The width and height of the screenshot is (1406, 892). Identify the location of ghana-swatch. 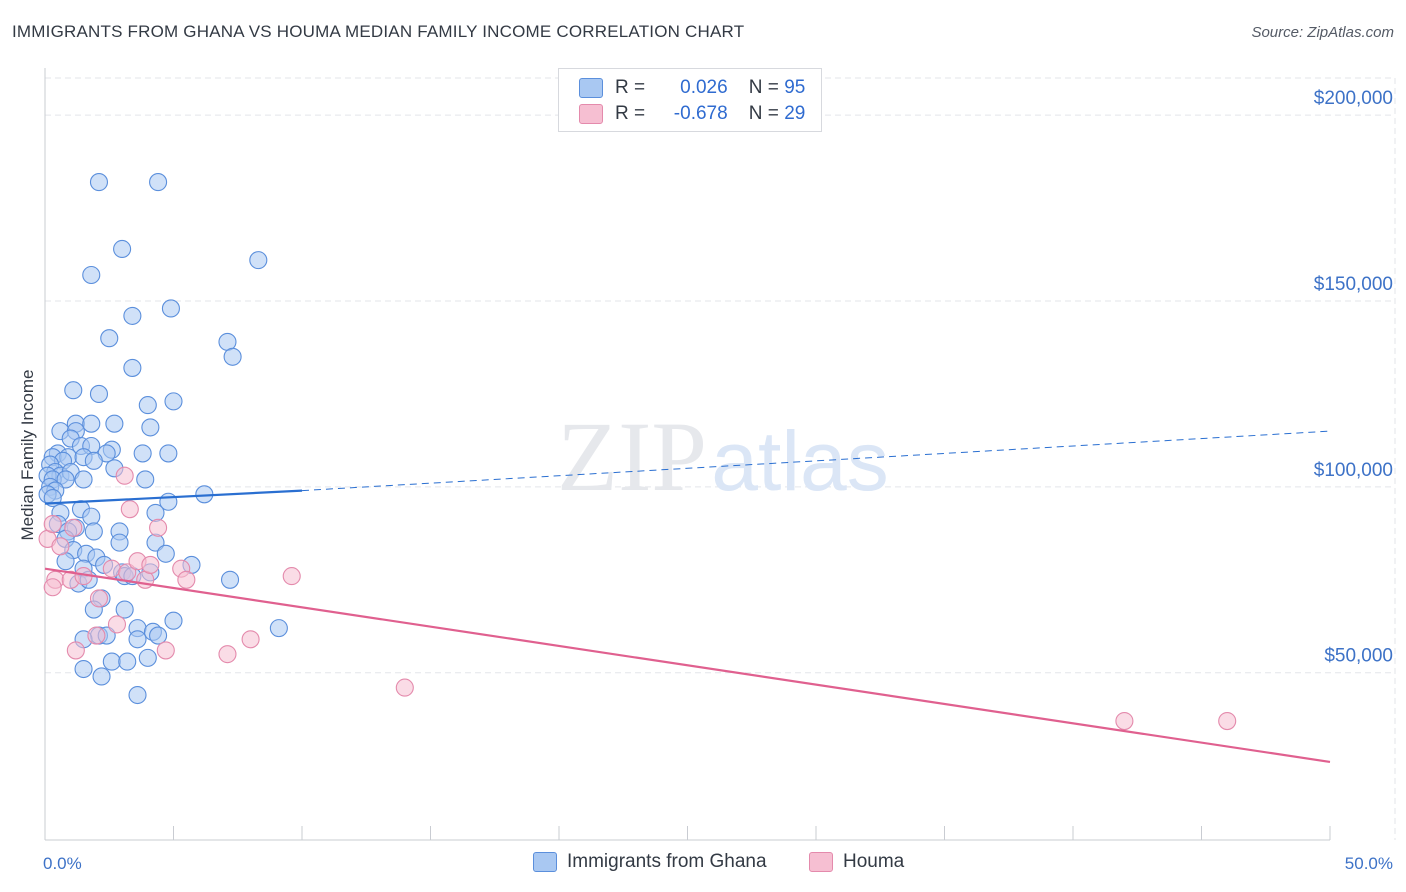
(591, 88).